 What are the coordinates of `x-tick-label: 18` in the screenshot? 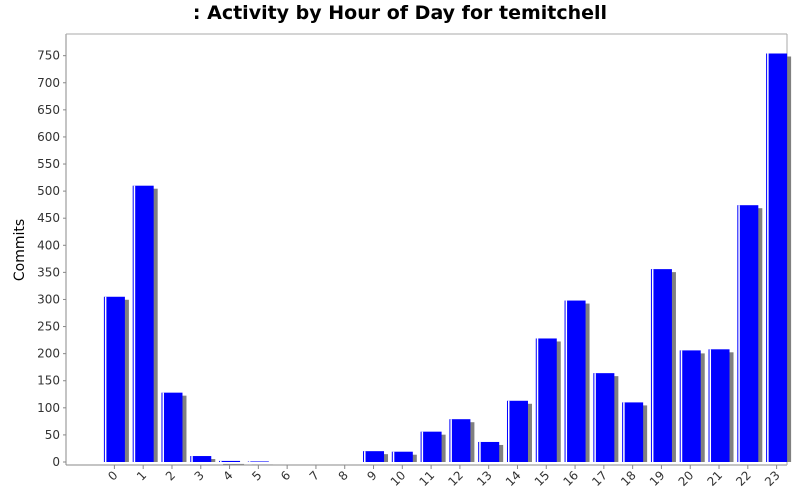 It's located at (628, 478).